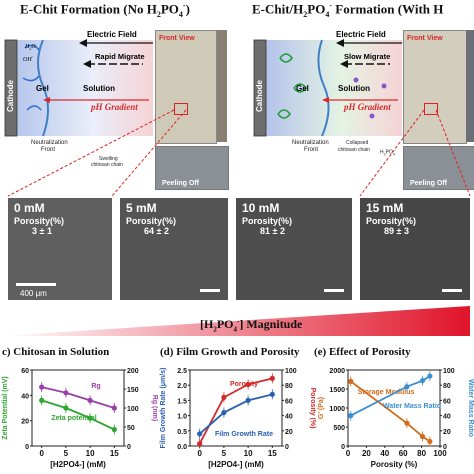 The height and width of the screenshot is (474, 474). I want to click on gel-label-a: Gel, so click(42, 88).